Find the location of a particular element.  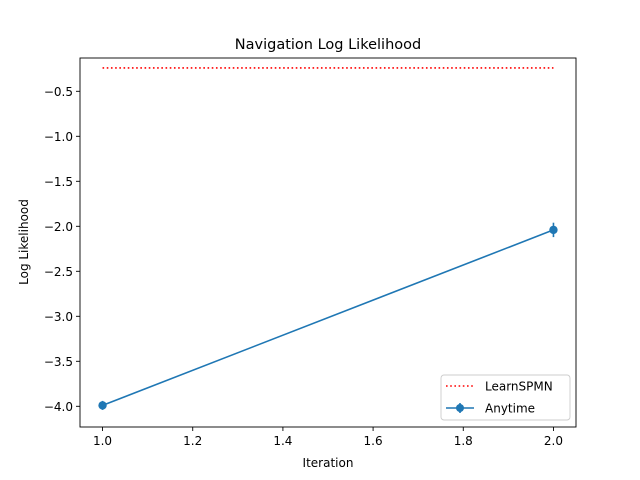

y-tick-label: −0.5 is located at coordinates (58, 92).